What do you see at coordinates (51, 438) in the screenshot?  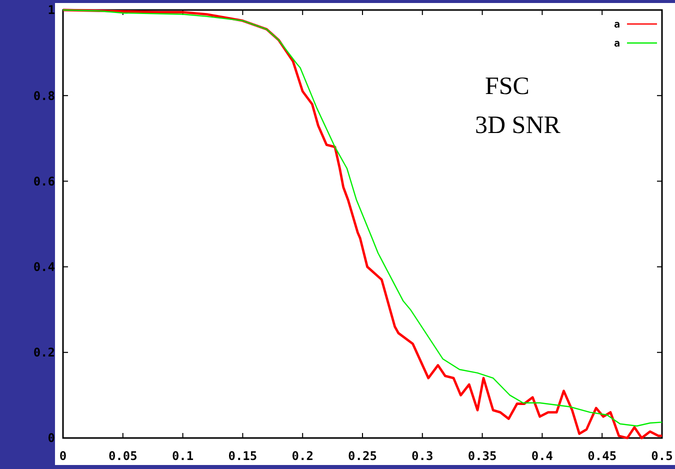 I see `y-tick-label: 0` at bounding box center [51, 438].